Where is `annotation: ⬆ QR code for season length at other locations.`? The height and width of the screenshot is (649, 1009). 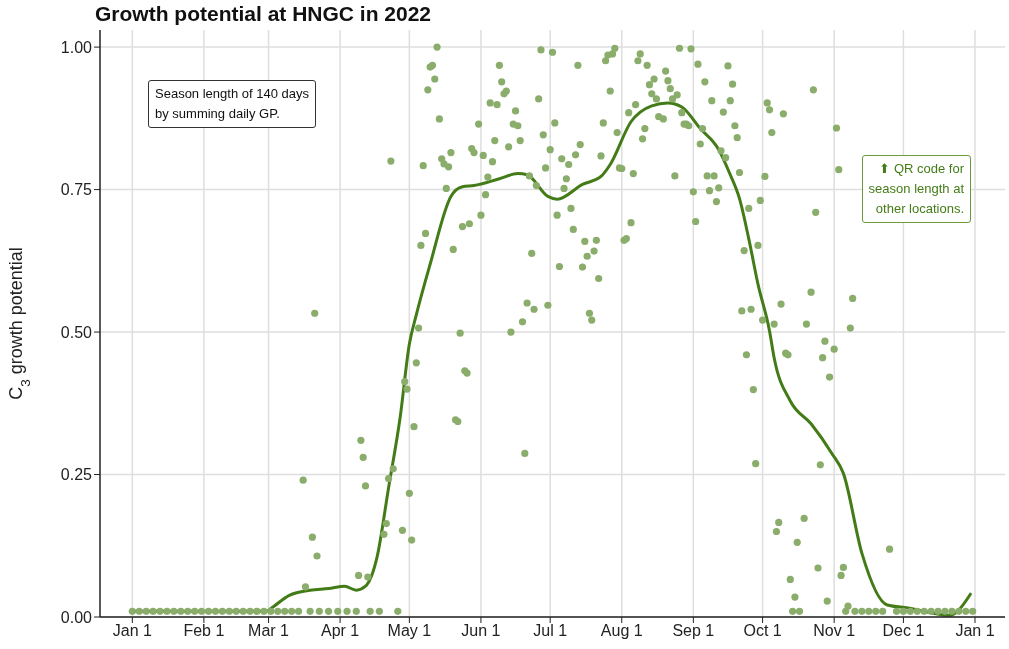
annotation: ⬆ QR code for season length at other locations. is located at coordinates (916, 189).